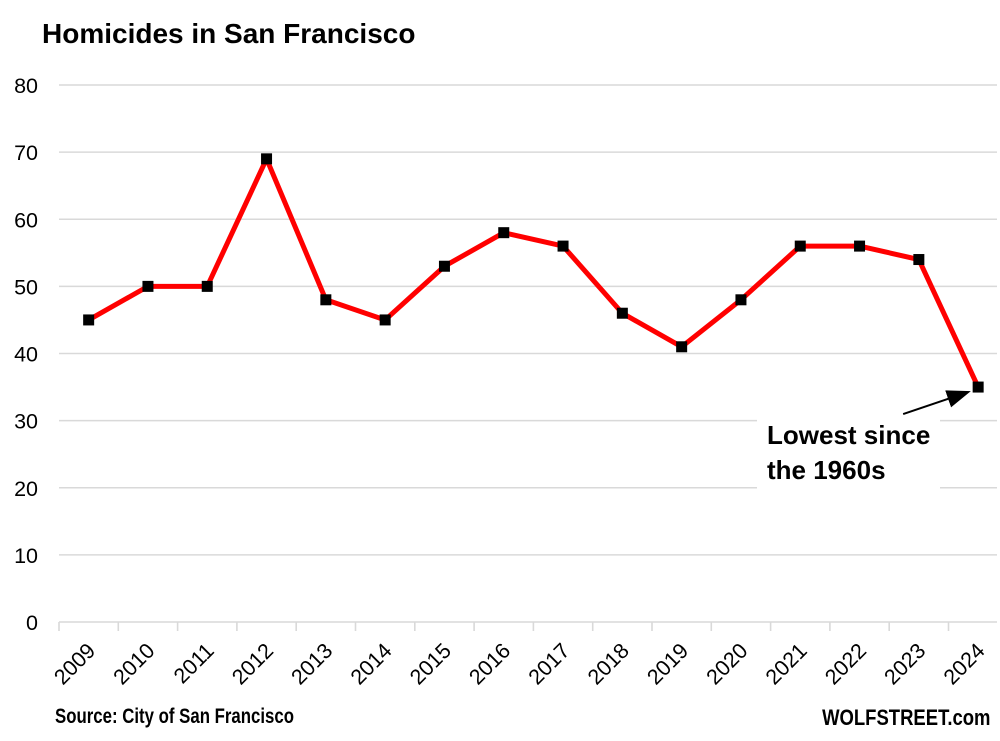 The height and width of the screenshot is (741, 1000). I want to click on x-axis-label-2011: 2011, so click(194, 664).